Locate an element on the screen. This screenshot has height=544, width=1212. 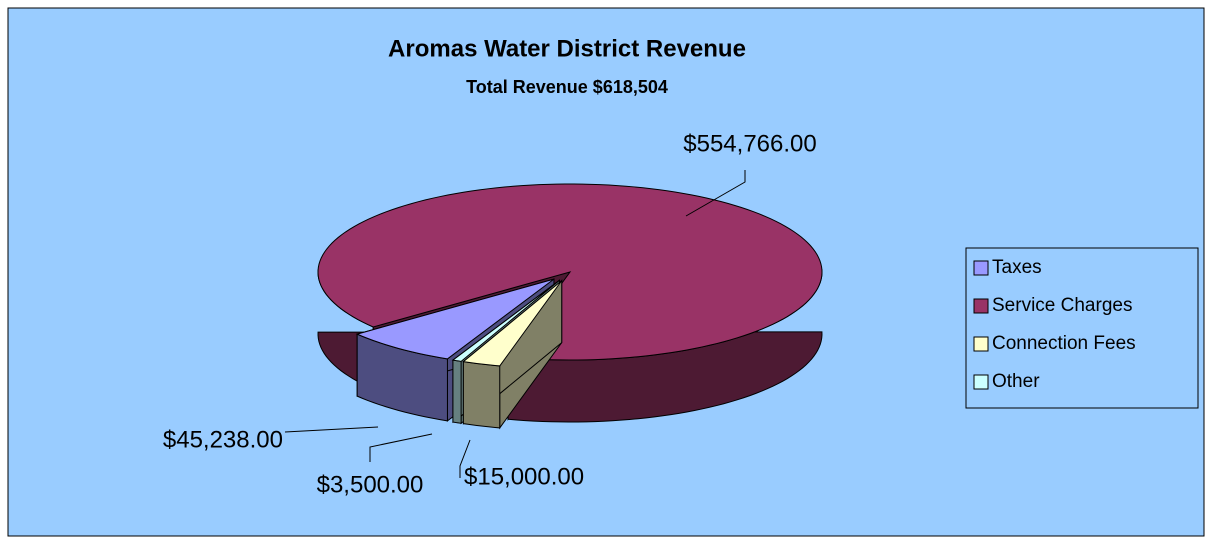
legend-label: Taxes is located at coordinates (1017, 267).